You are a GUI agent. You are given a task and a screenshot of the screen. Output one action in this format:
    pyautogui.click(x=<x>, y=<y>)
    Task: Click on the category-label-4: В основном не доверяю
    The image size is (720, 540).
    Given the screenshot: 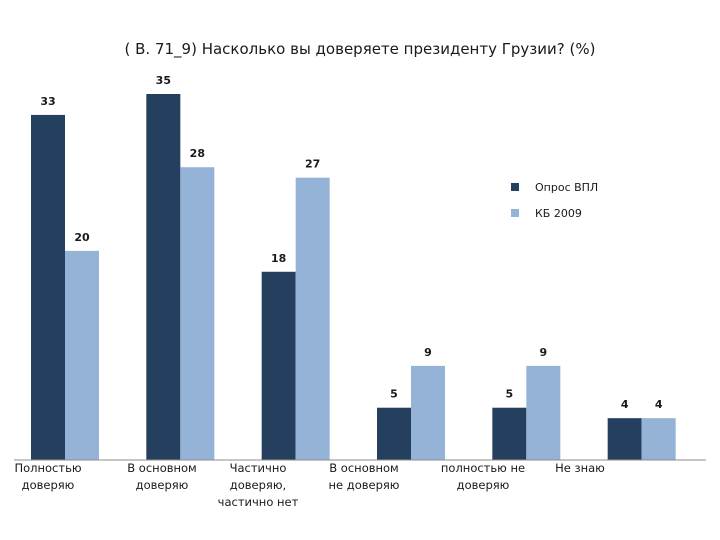 What is the action you would take?
    pyautogui.click(x=364, y=476)
    